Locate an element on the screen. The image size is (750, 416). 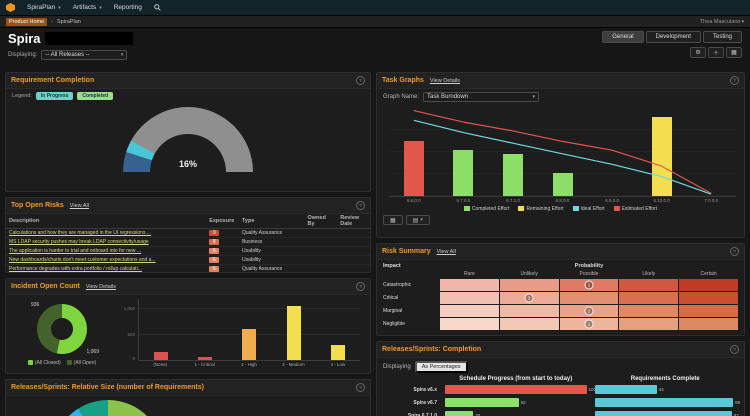
nav-reporting: Reporting is located at coordinates (128, 7).